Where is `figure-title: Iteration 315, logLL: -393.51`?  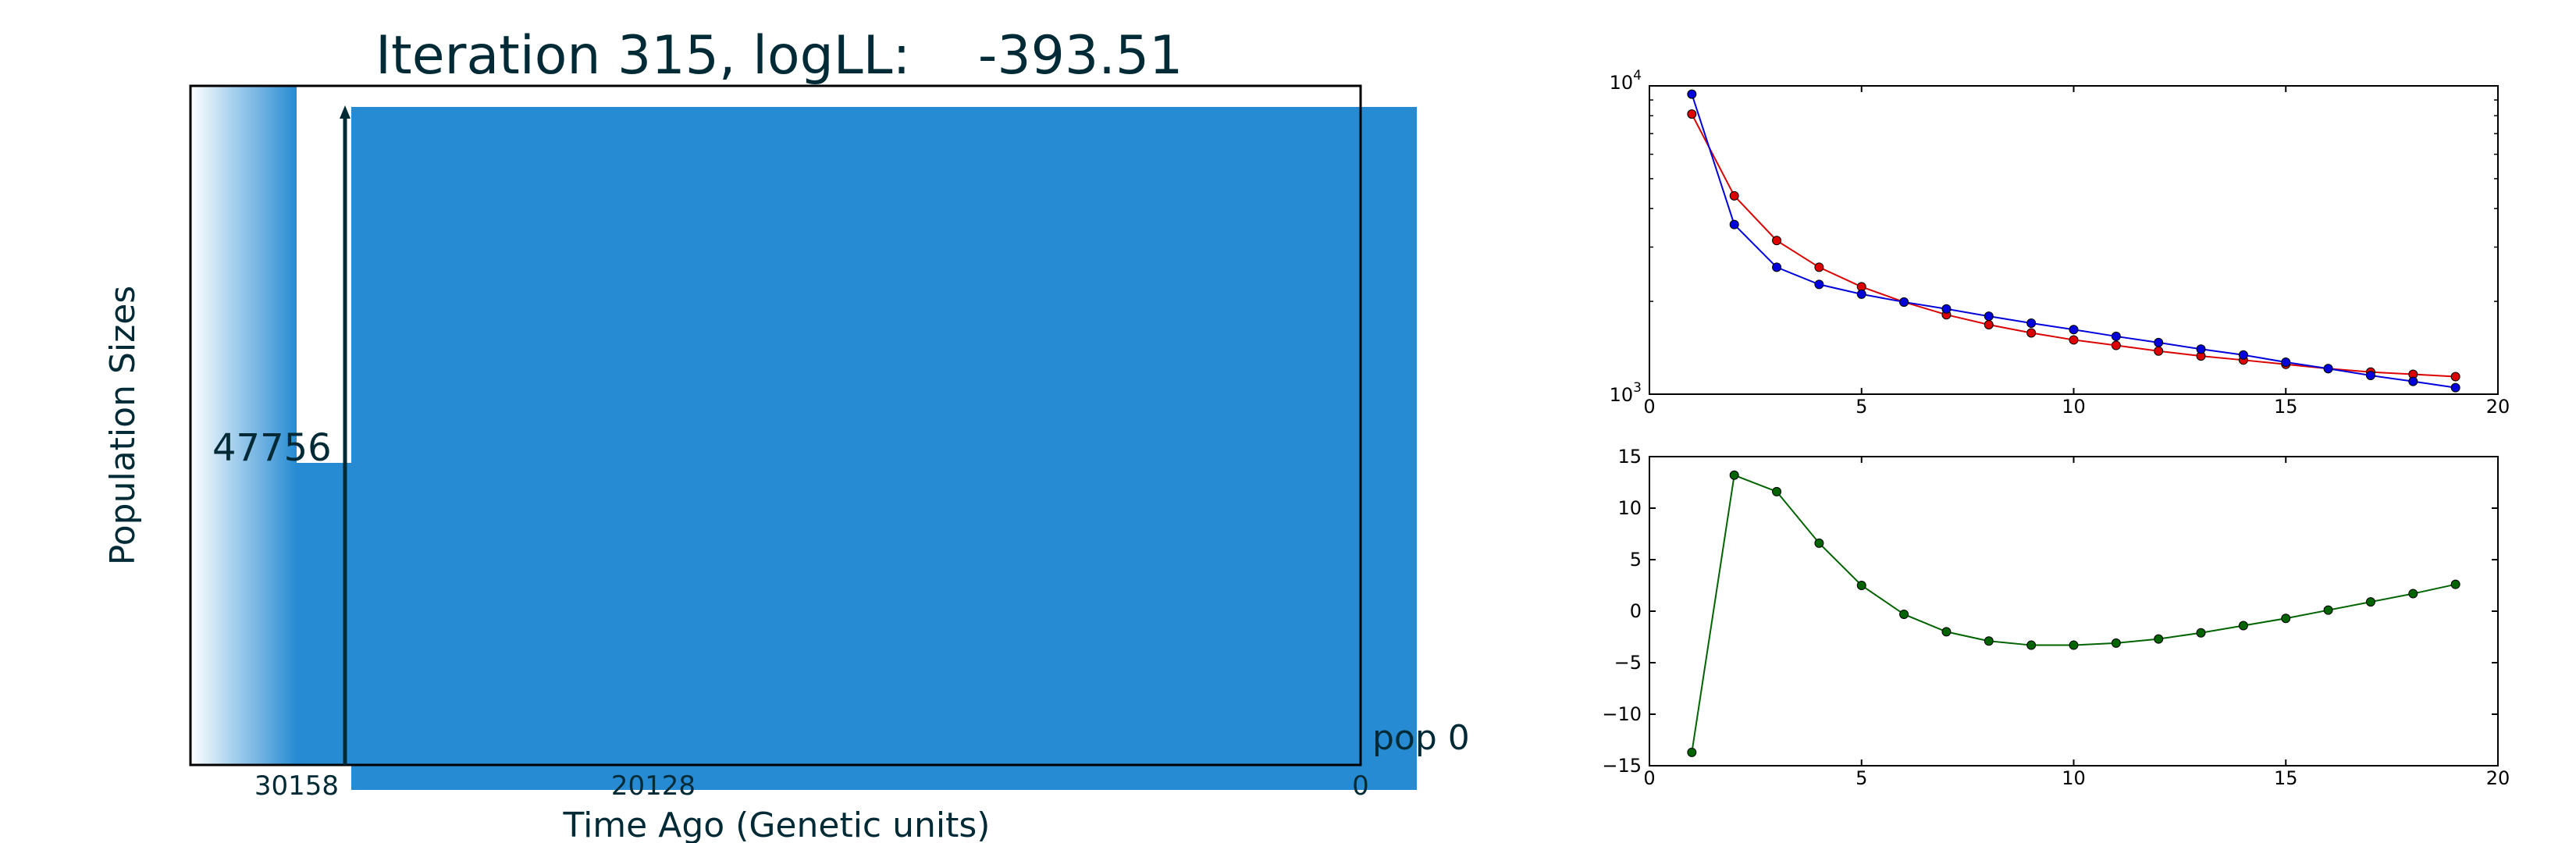 figure-title: Iteration 315, logLL: -393.51 is located at coordinates (779, 56).